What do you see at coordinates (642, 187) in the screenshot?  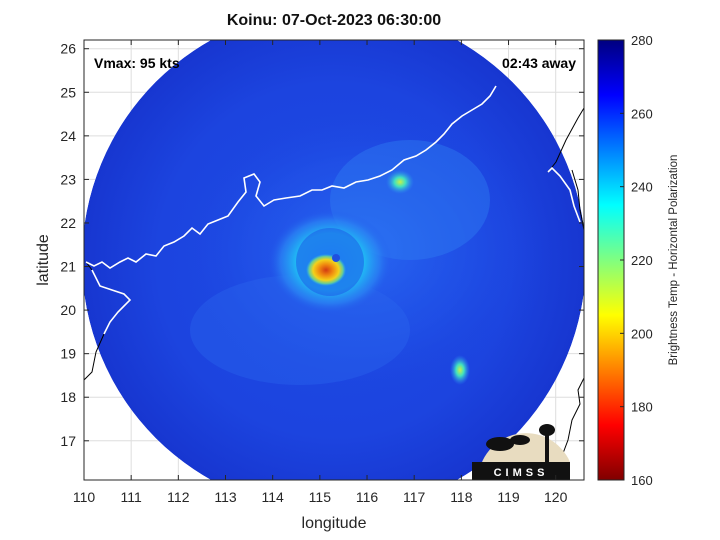 I see `colorbar-tick-label-240: 240` at bounding box center [642, 187].